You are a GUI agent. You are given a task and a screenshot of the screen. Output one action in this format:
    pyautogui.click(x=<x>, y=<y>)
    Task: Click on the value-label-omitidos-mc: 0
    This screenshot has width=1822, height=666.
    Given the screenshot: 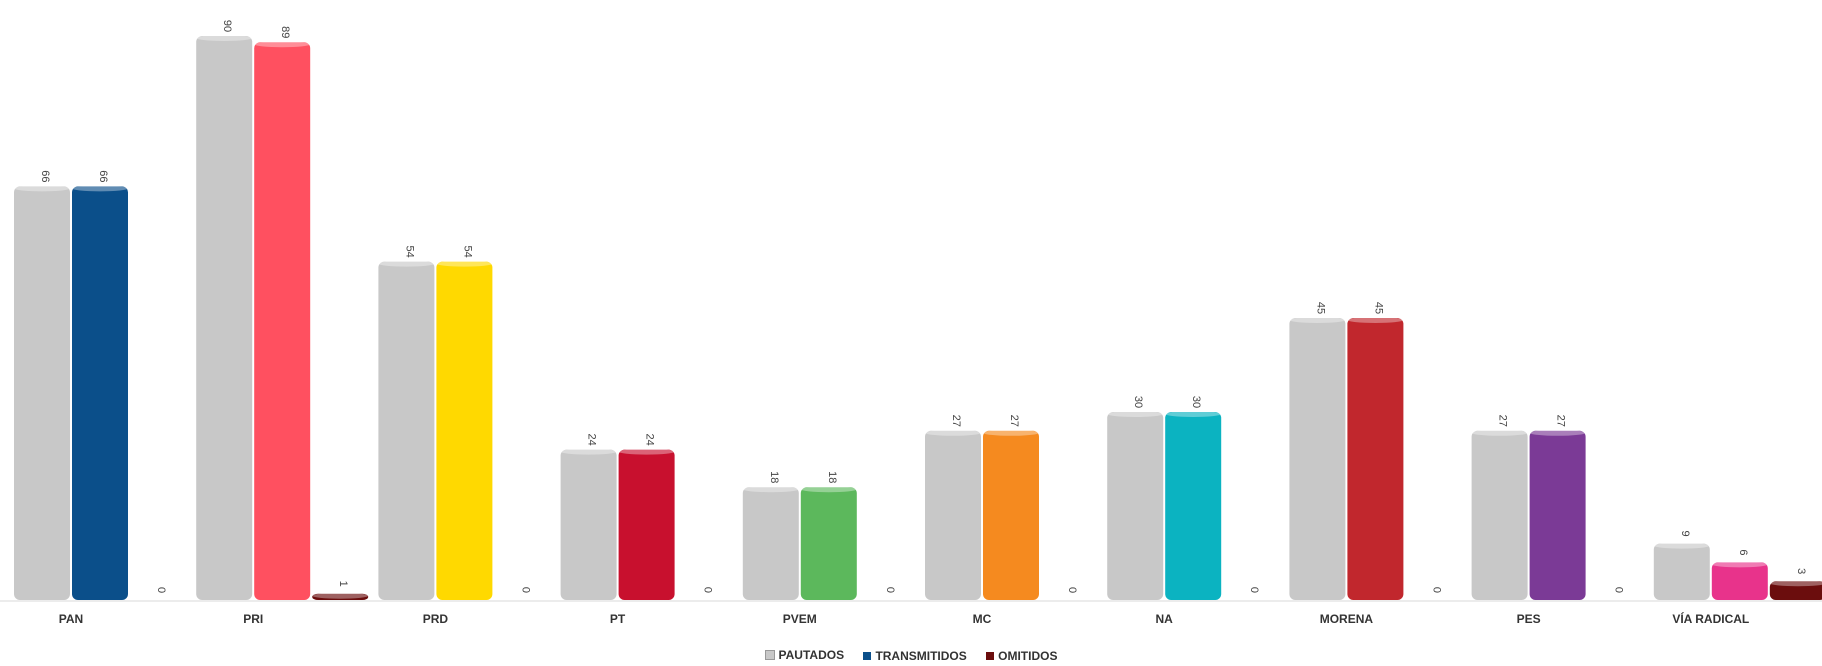 What is the action you would take?
    pyautogui.click(x=1072, y=590)
    